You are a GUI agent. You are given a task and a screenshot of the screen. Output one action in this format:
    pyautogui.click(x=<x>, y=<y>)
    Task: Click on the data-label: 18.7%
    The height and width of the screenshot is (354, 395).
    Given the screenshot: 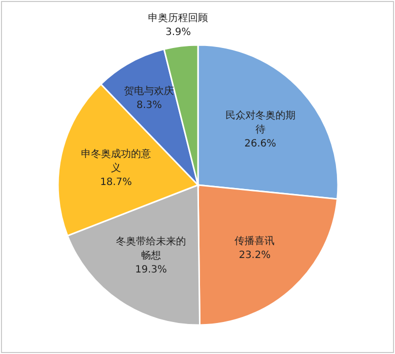 What is the action you would take?
    pyautogui.click(x=116, y=182)
    